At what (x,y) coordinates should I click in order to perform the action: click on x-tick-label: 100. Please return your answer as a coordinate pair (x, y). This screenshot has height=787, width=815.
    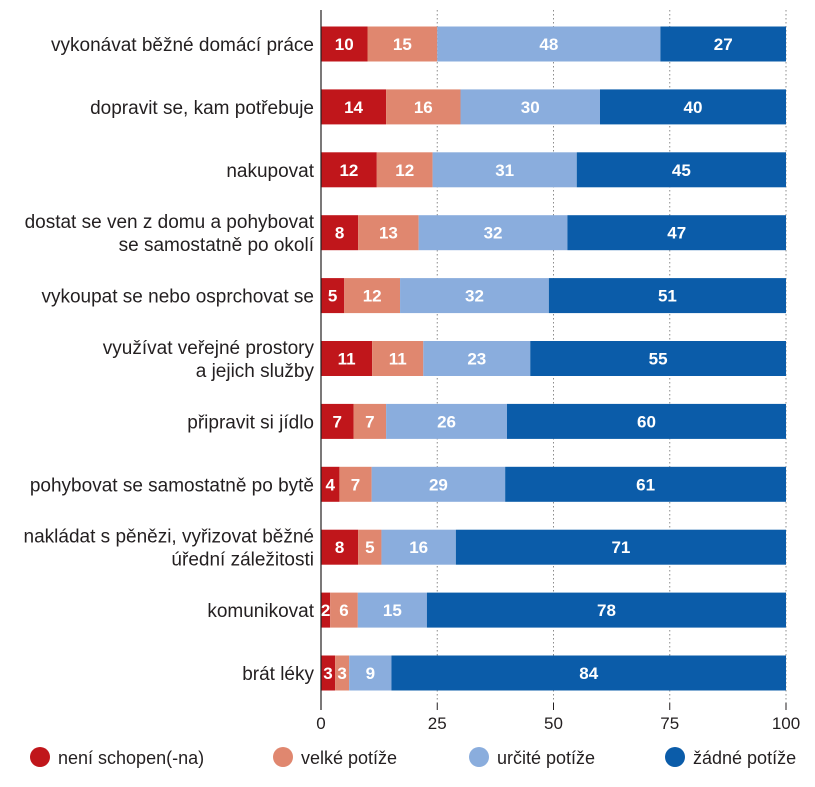
    Looking at the image, I should click on (786, 723).